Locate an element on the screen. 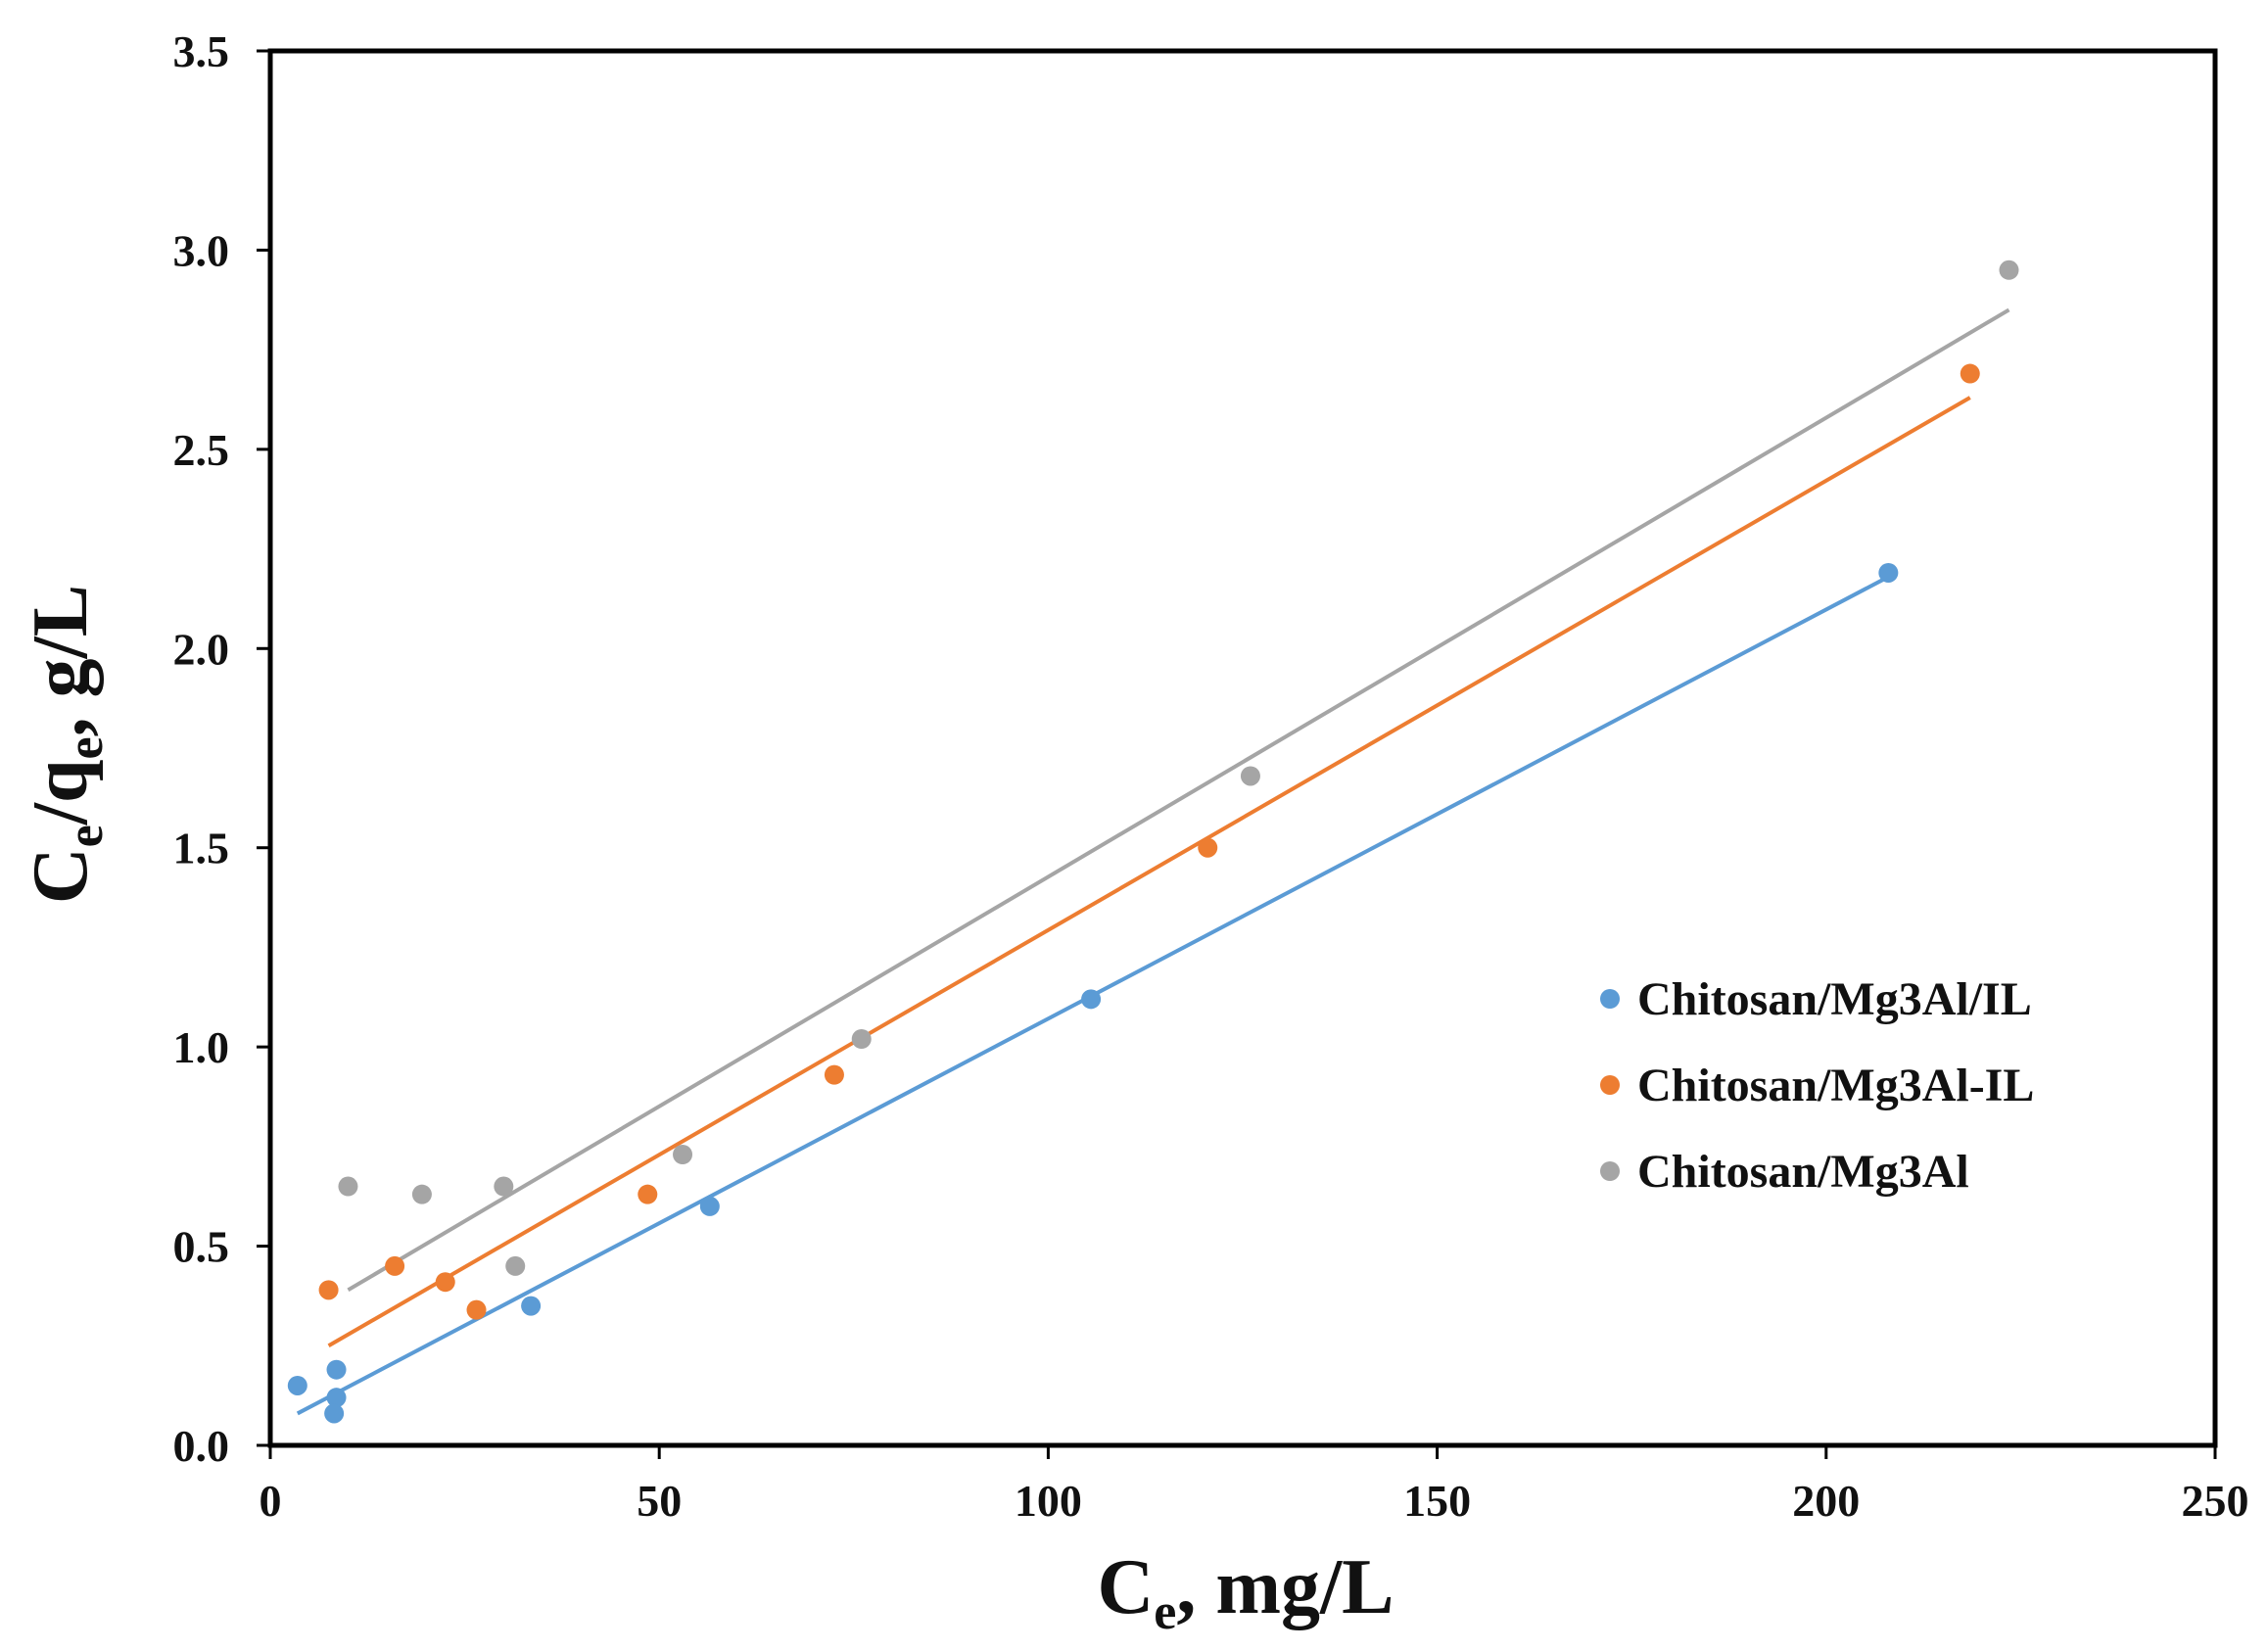 The image size is (2268, 1651). svg-text: Ce/qe, g/L is located at coordinates (66, 744).